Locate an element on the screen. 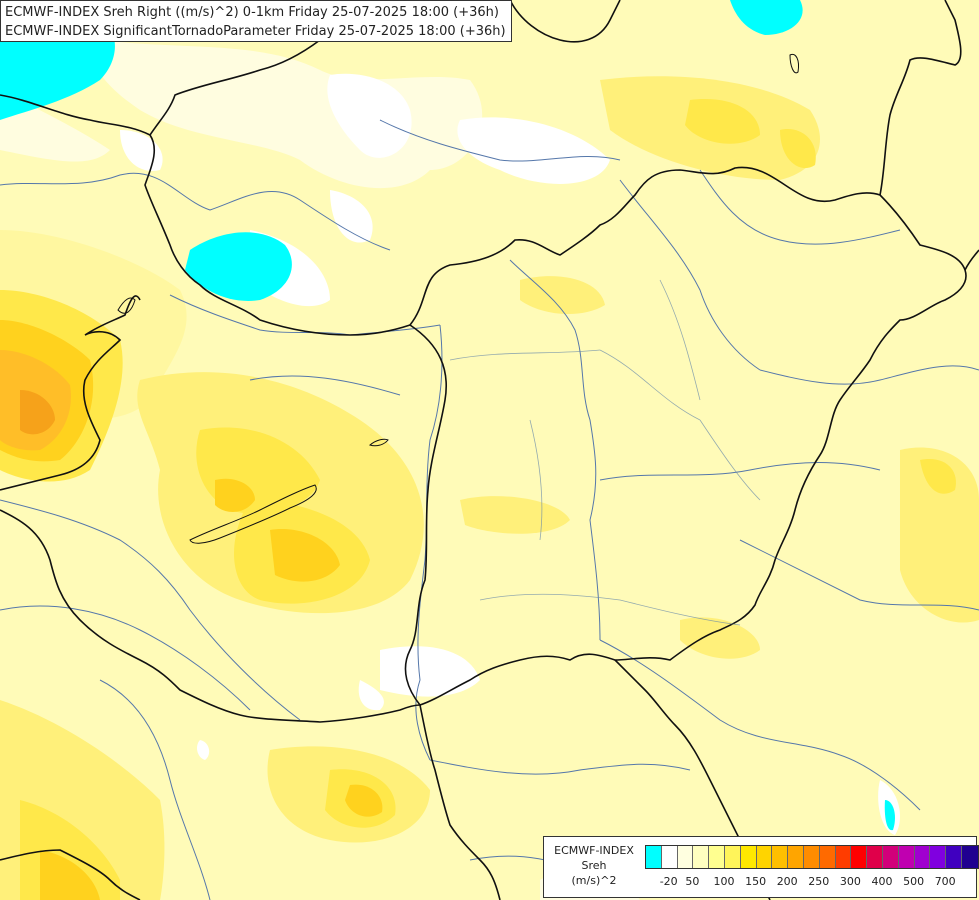  high-values-areas is located at coordinates (61, 386).